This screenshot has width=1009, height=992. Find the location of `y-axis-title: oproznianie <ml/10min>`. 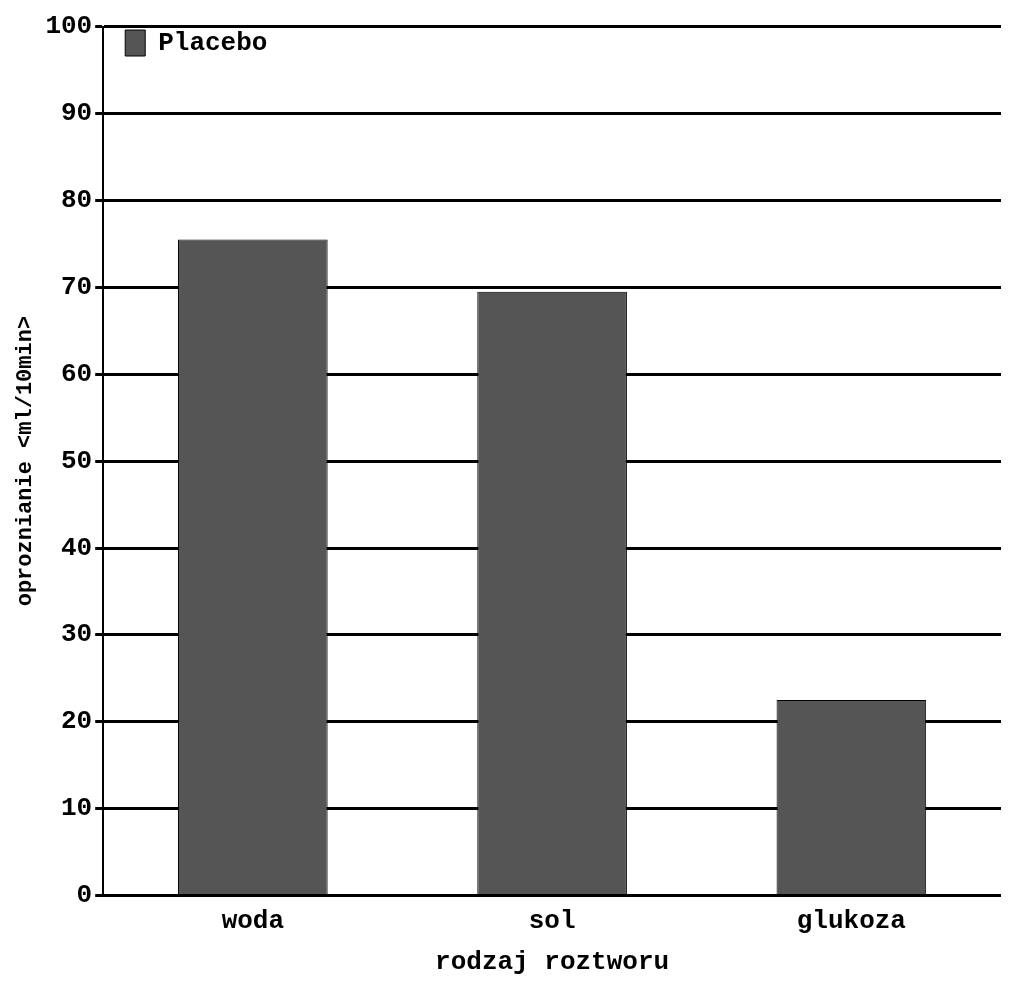

y-axis-title: oproznianie <ml/10min> is located at coordinates (25, 461).